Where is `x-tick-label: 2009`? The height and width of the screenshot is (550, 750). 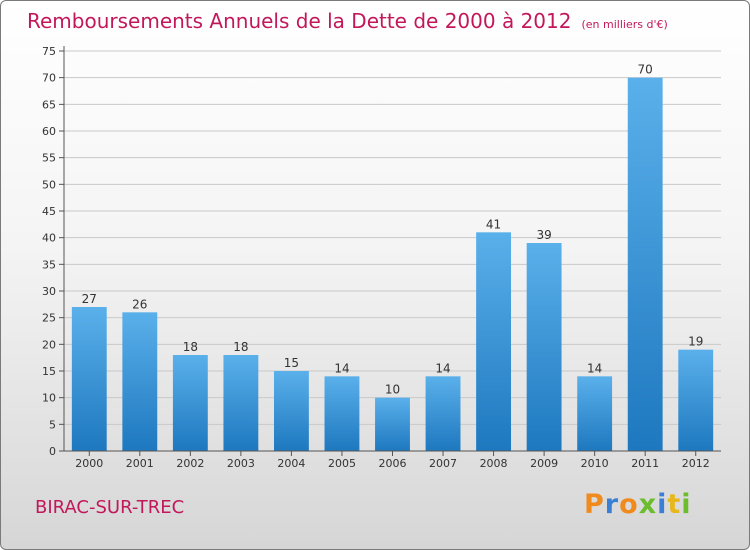
x-tick-label: 2009 is located at coordinates (544, 463).